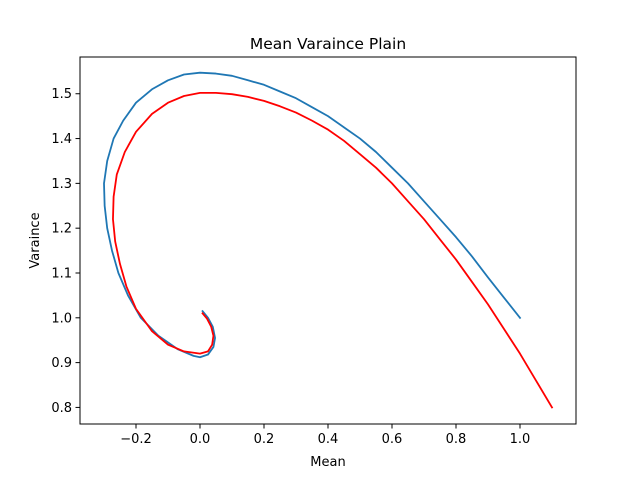  I want to click on y-tick-label: 0.8, so click(61, 408).